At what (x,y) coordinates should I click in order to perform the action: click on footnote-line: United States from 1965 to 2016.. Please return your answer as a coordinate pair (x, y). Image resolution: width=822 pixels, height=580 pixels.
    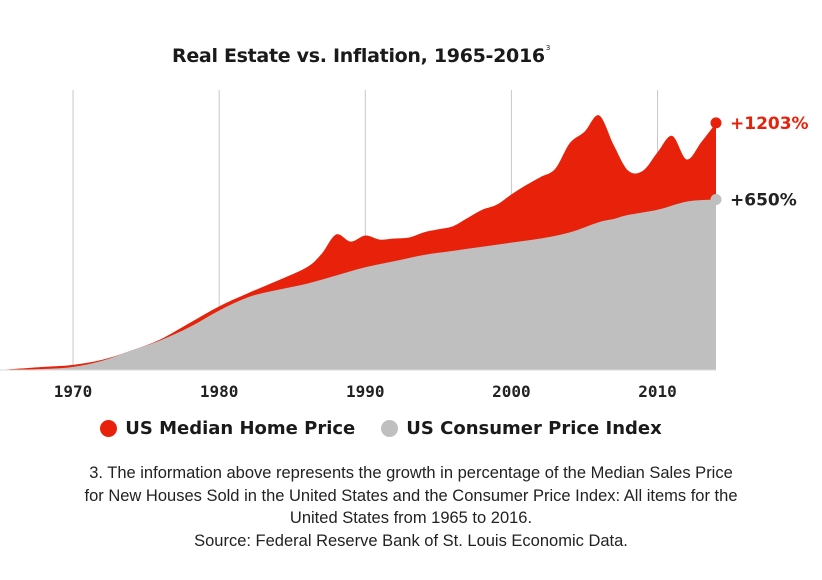
    Looking at the image, I should click on (411, 518).